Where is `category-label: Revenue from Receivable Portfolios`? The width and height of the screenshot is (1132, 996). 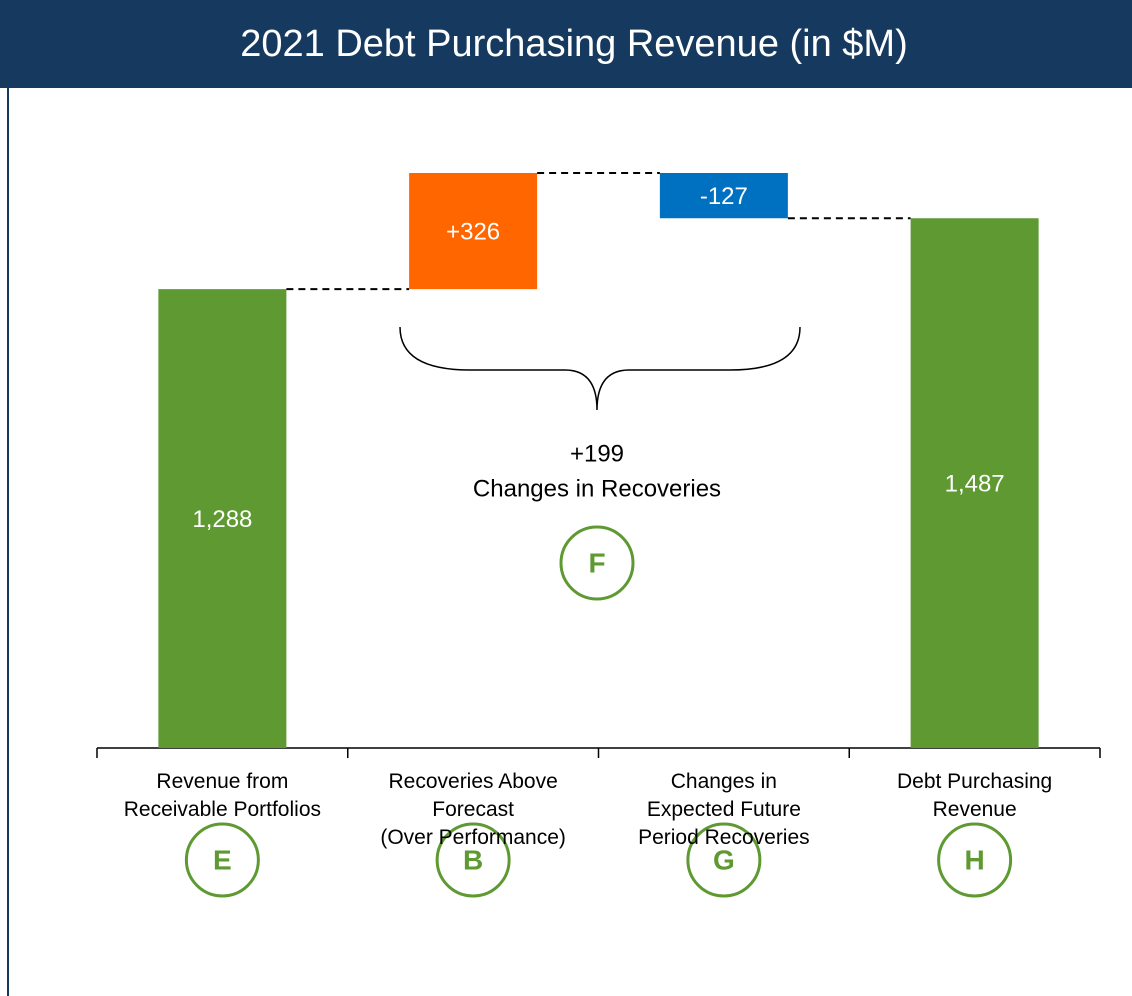
category-label: Revenue from Receivable Portfolios is located at coordinates (222, 795).